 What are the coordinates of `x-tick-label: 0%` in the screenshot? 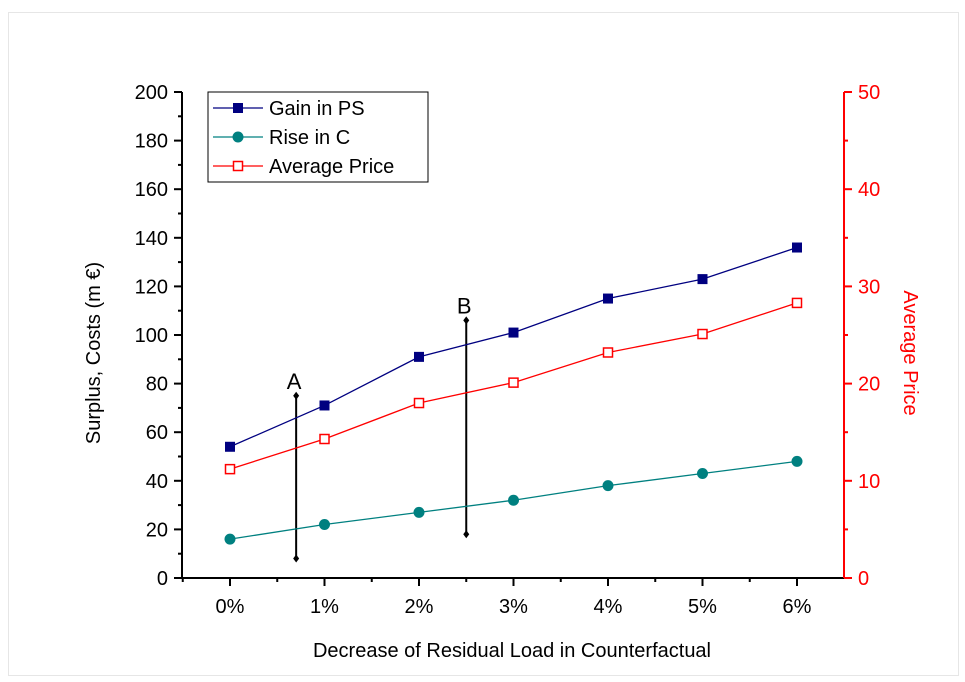 It's located at (230, 607).